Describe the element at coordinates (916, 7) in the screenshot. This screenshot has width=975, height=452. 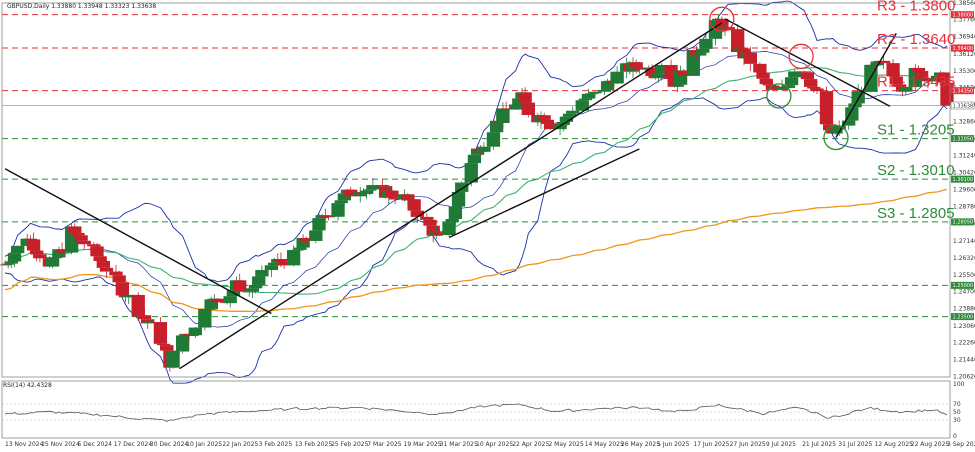
I see `level-label-R3: R3 - 1.3800` at that location.